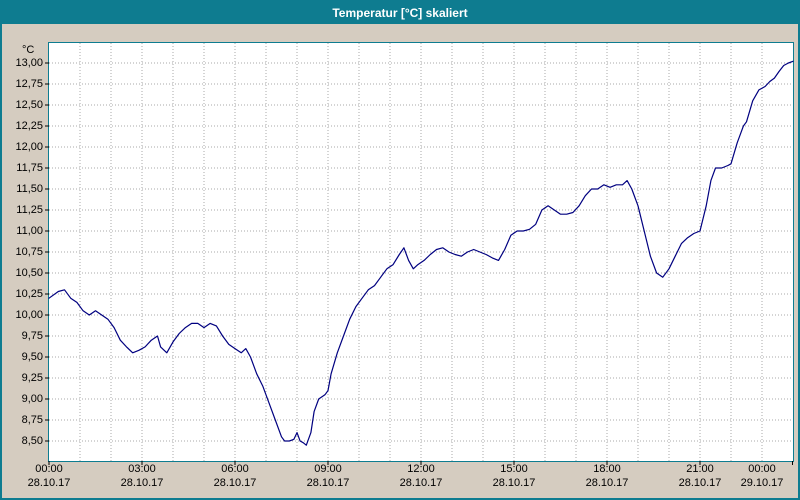 This screenshot has height=500, width=800. I want to click on y-tick-label: 11,75, so click(29, 168).